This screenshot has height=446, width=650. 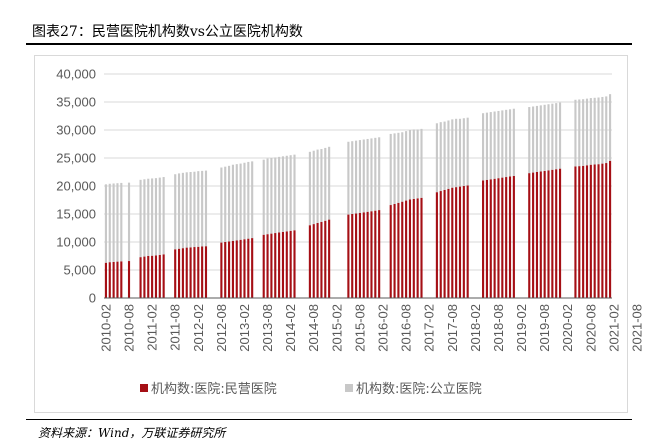 What do you see at coordinates (544, 328) in the screenshot?
I see `x-tick-label: 2019-08` at bounding box center [544, 328].